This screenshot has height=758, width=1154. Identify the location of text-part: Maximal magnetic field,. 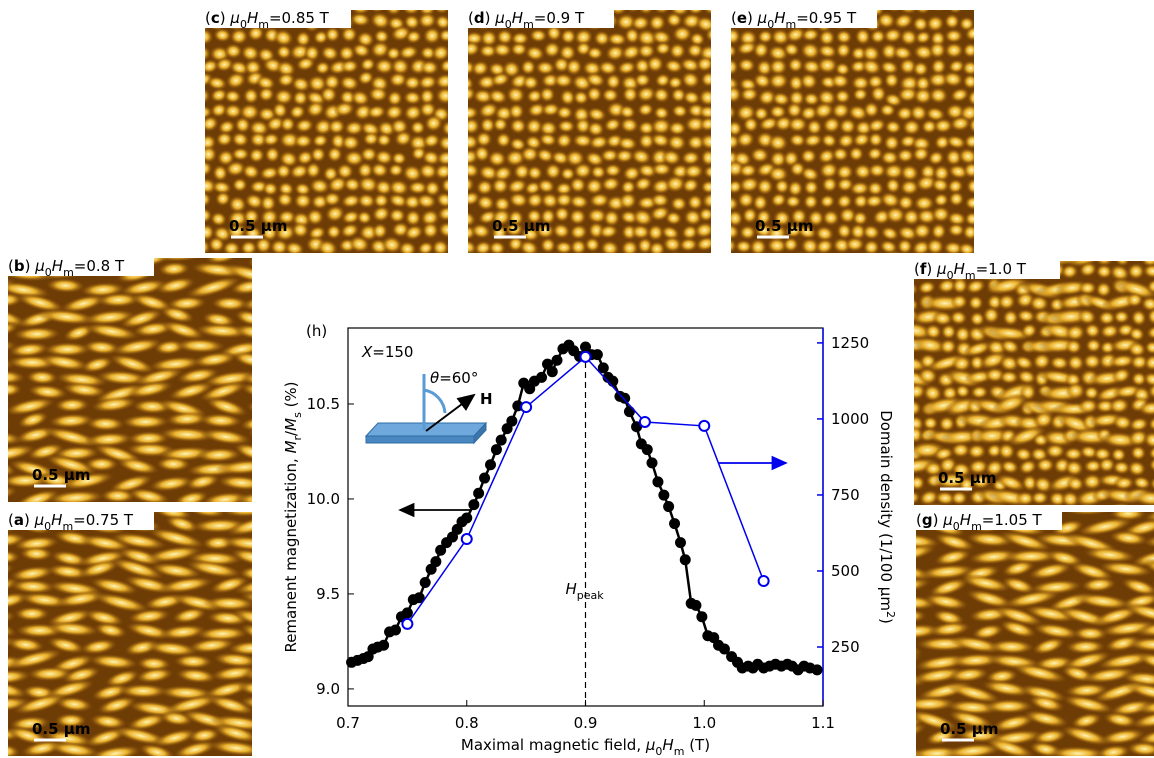
(553, 745).